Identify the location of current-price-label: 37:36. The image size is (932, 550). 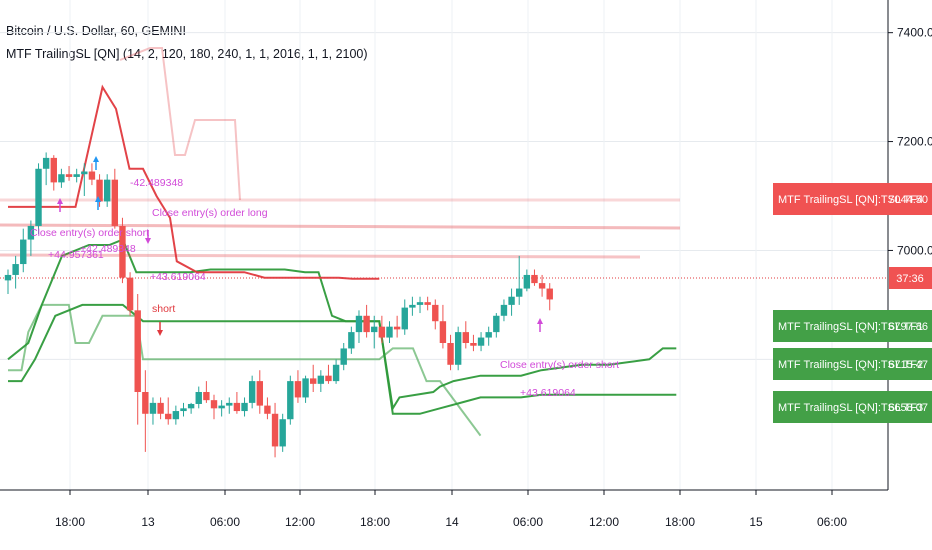
(910, 278).